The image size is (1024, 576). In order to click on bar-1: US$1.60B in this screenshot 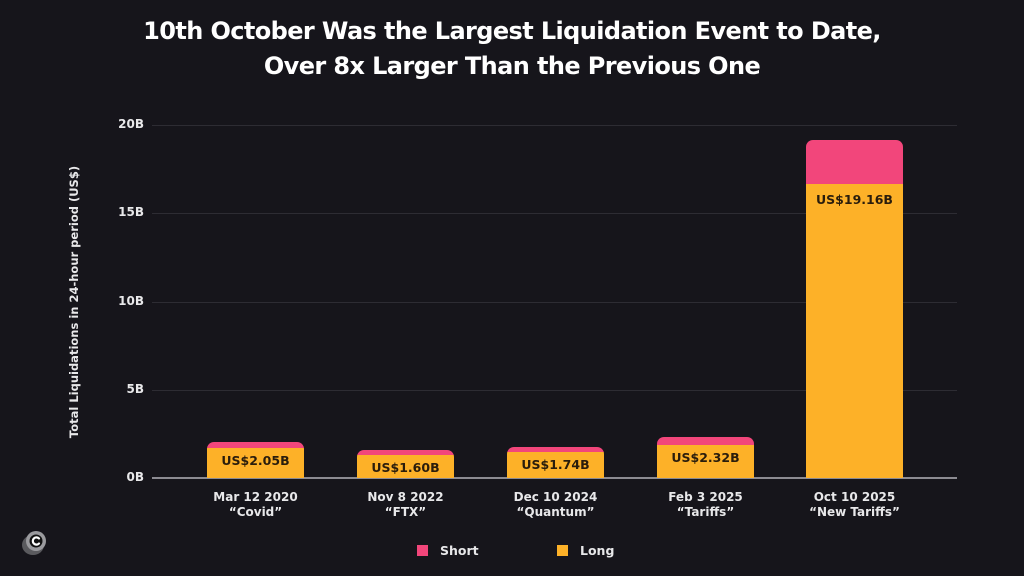, I will do `click(405, 463)`.